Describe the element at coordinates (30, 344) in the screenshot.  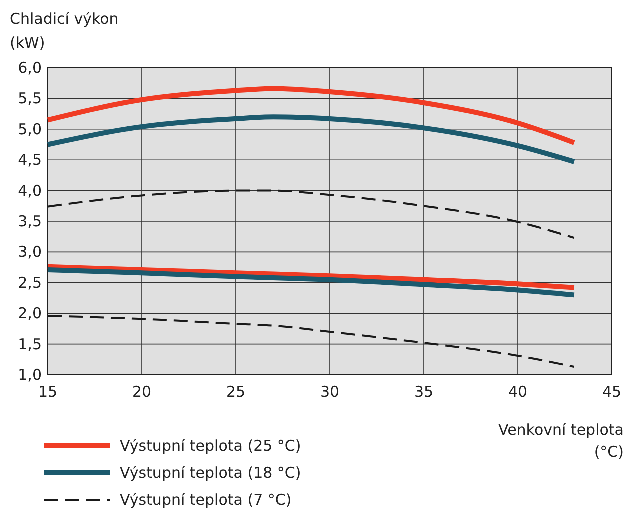
I see `y-tick-label: 1,5` at that location.